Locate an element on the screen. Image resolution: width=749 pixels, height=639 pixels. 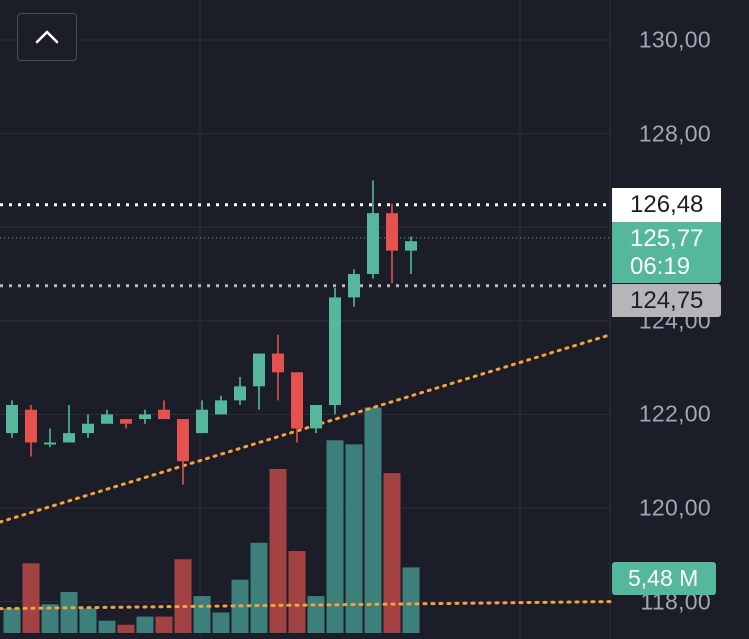
y-tick-label: 120,00 is located at coordinates (674, 507).